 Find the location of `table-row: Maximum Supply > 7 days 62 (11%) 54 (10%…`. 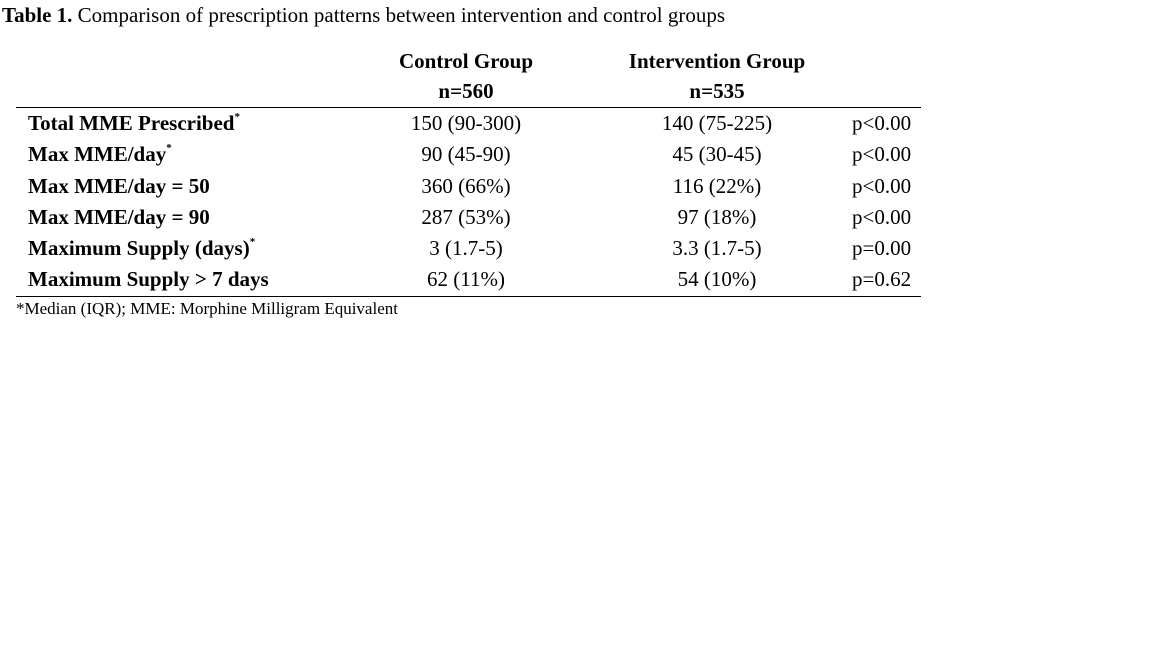

table-row: Maximum Supply > 7 days 62 (11%) 54 (10%… is located at coordinates (468, 279).